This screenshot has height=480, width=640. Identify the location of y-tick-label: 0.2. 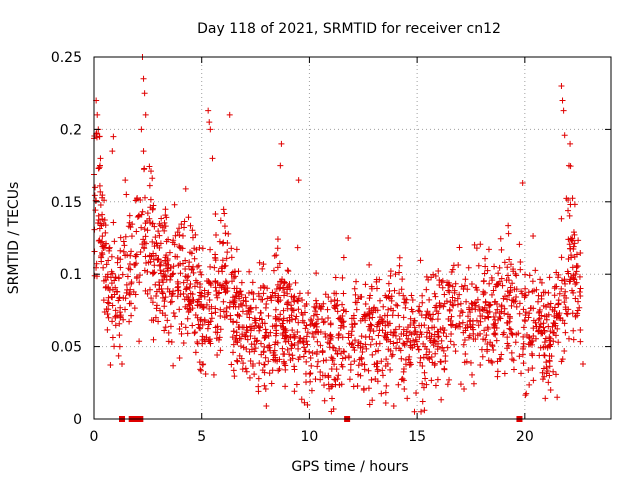
(71, 130).